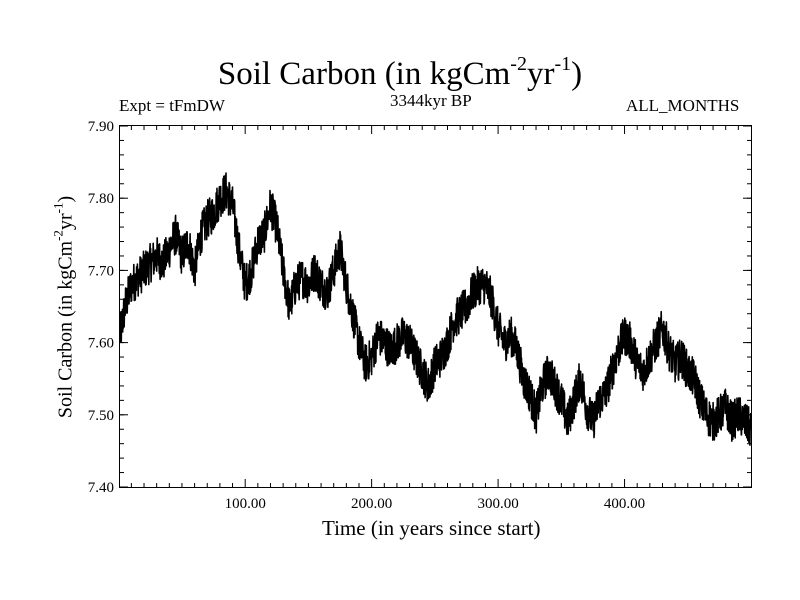  I want to click on x-axis-label: Time (in years since start), so click(431, 528).